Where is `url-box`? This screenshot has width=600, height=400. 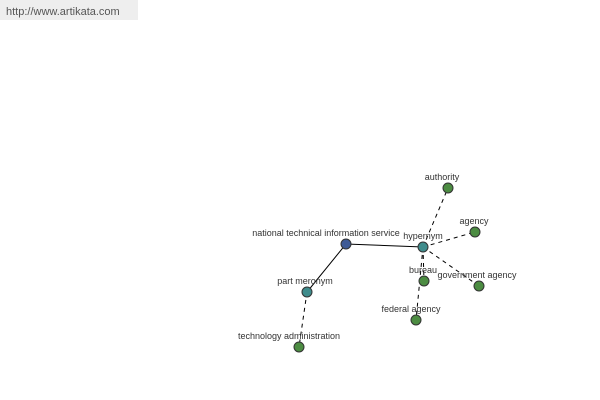 url-box is located at coordinates (69, 10).